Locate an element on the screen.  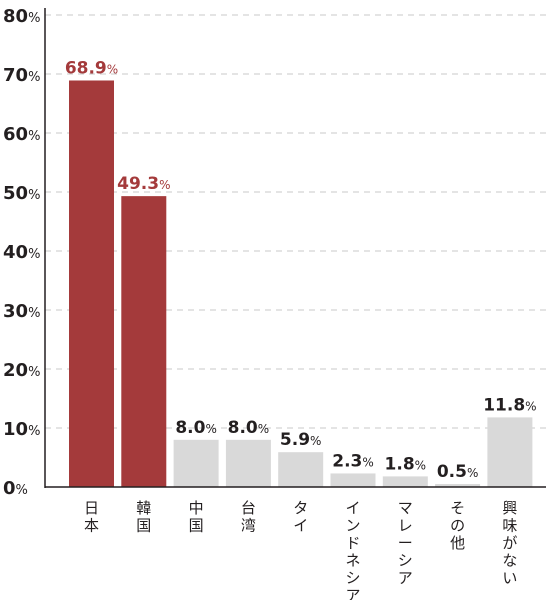
value-label: 11.8% is located at coordinates (509, 405).